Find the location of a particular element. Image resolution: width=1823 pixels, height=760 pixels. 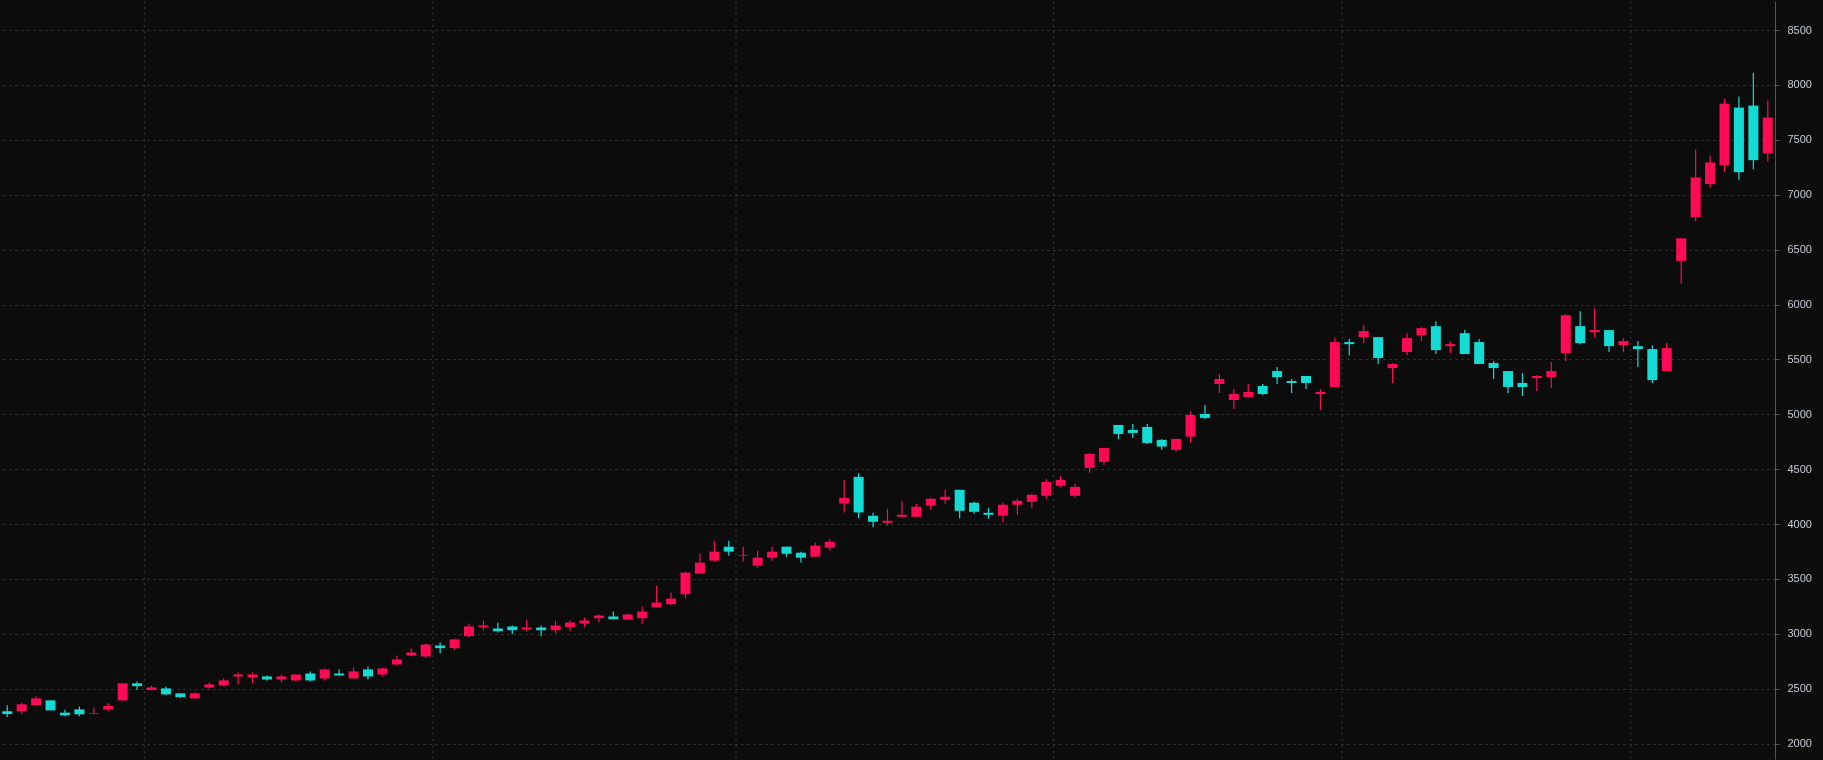

y-tick-label: 4500 is located at coordinates (1799, 468).